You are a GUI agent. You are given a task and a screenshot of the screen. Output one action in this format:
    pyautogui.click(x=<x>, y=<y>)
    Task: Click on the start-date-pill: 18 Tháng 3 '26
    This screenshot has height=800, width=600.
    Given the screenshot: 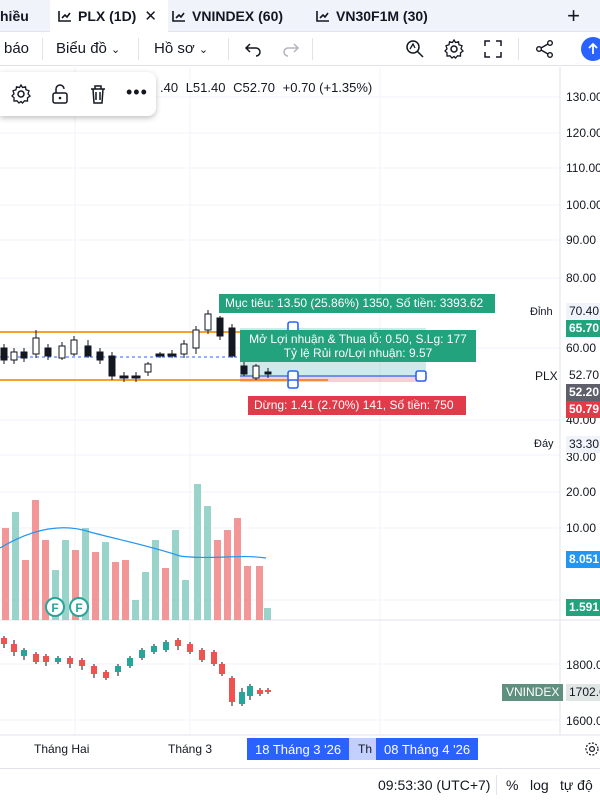 What is the action you would take?
    pyautogui.click(x=298, y=749)
    